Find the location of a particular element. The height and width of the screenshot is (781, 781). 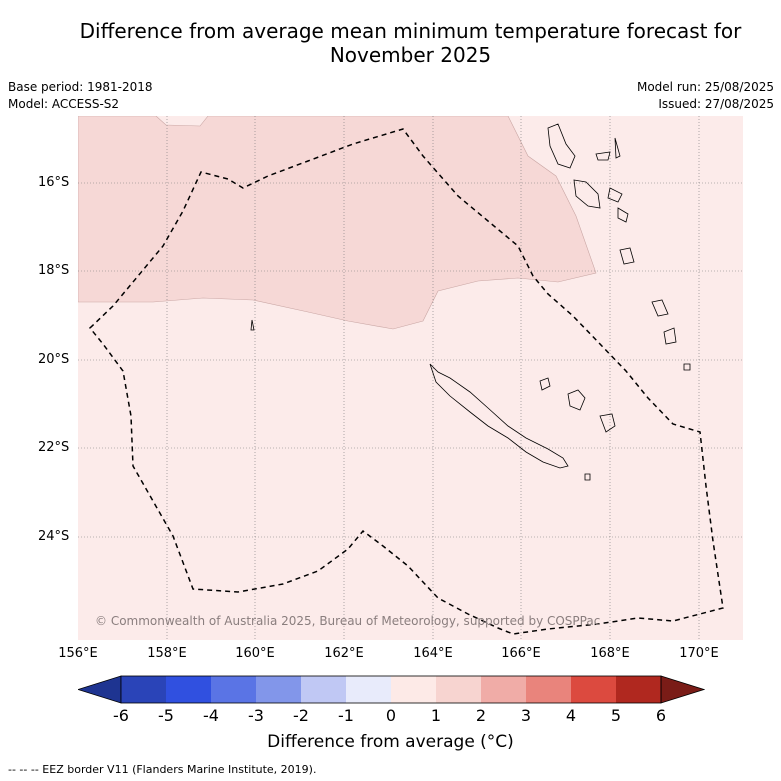

lon-label-162e: 162°E is located at coordinates (344, 653).